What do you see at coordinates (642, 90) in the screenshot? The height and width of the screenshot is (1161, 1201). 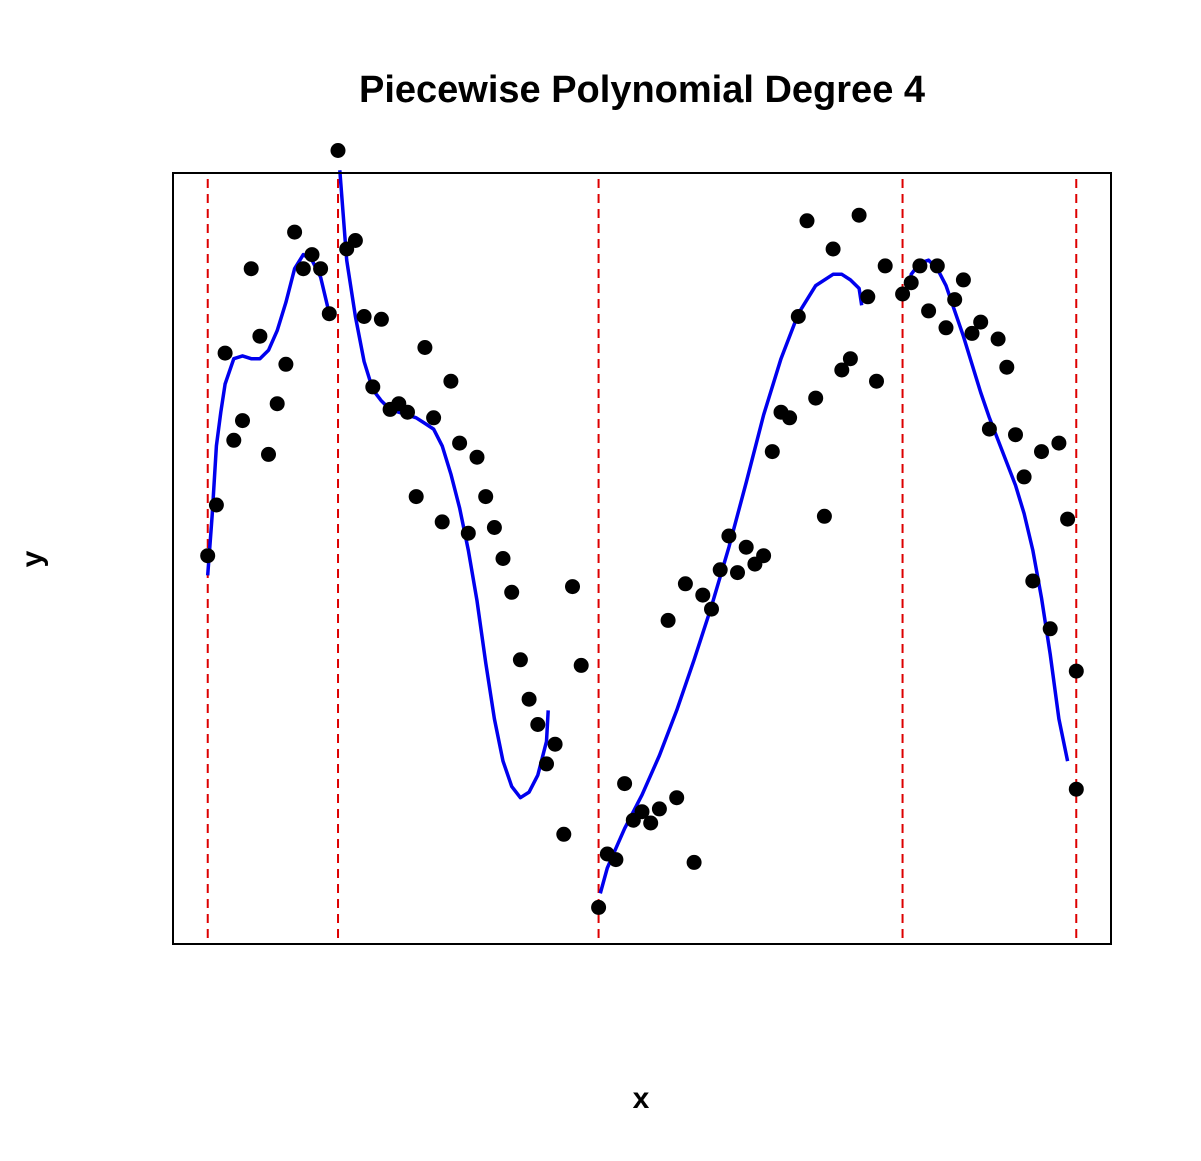 I see `chart-title: Piecewise Polynomial Degree 4` at bounding box center [642, 90].